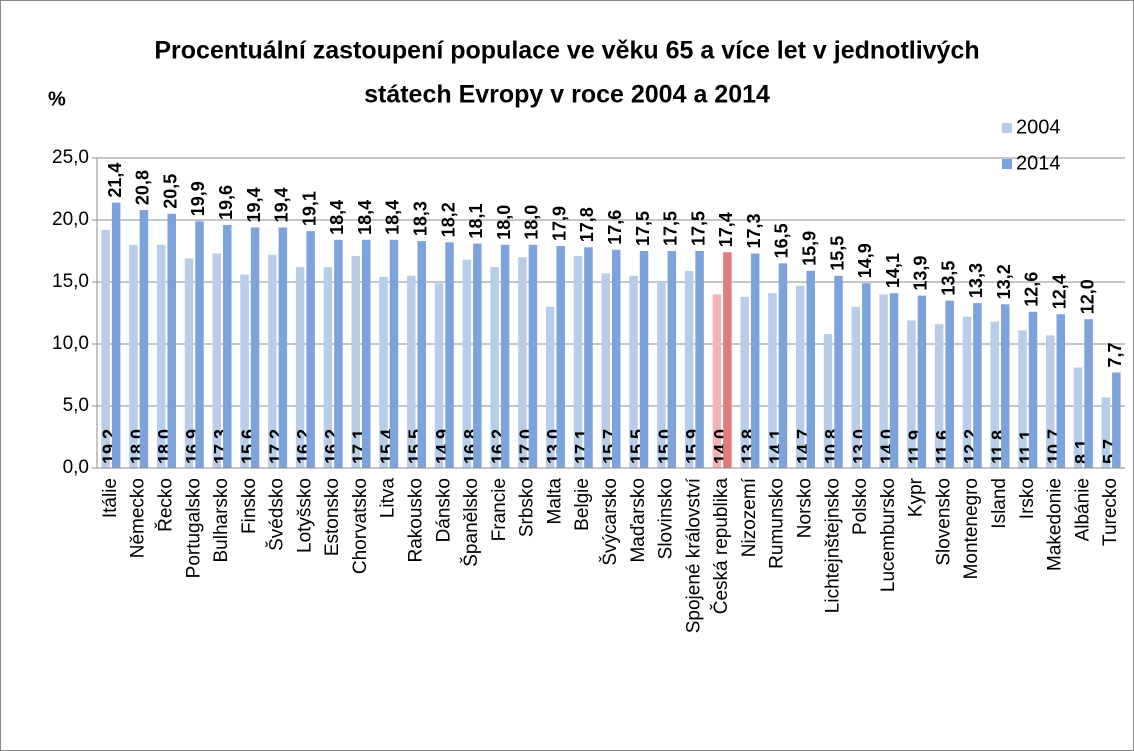 The image size is (1134, 751). Describe the element at coordinates (70, 281) in the screenshot. I see `y-tick-label: 15,0` at that location.